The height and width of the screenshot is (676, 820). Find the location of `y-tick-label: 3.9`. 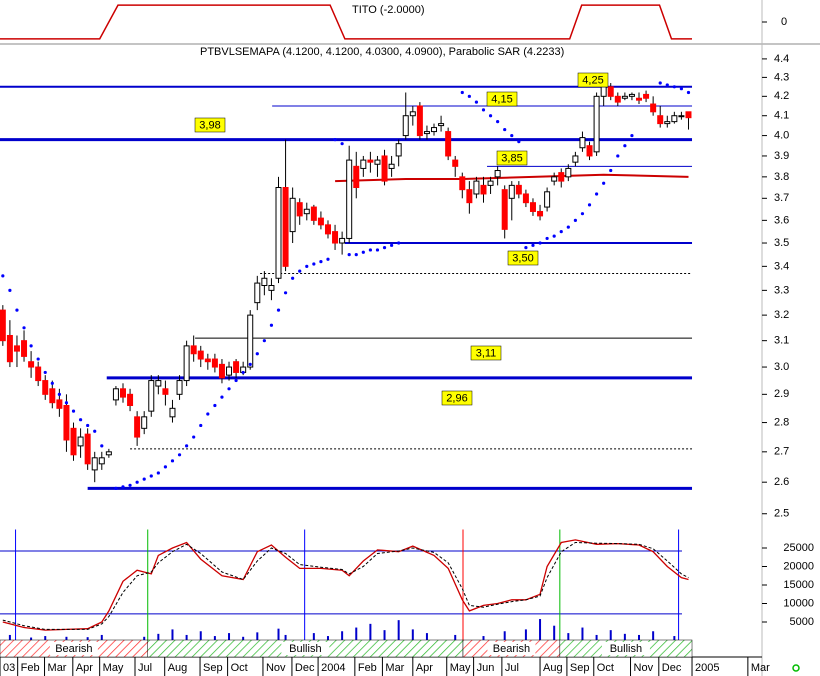

y-tick-label: 3.9 is located at coordinates (781, 156).